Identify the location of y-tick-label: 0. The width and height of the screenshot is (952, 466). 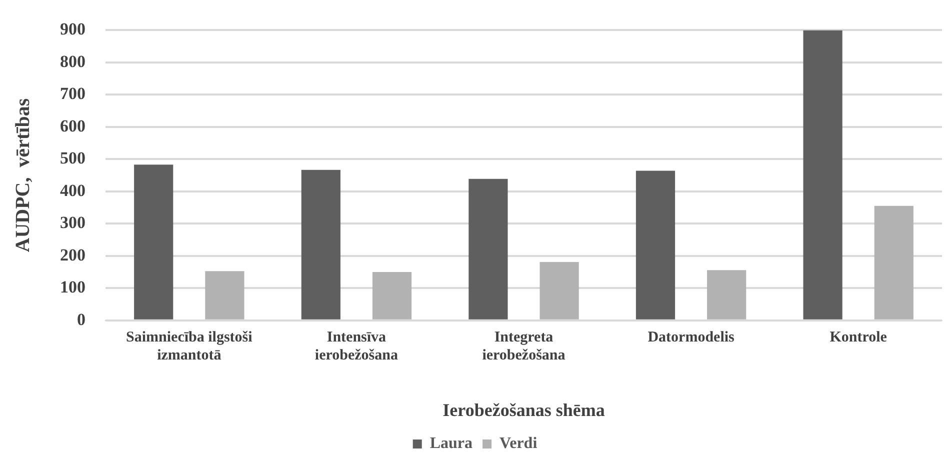
(81, 319).